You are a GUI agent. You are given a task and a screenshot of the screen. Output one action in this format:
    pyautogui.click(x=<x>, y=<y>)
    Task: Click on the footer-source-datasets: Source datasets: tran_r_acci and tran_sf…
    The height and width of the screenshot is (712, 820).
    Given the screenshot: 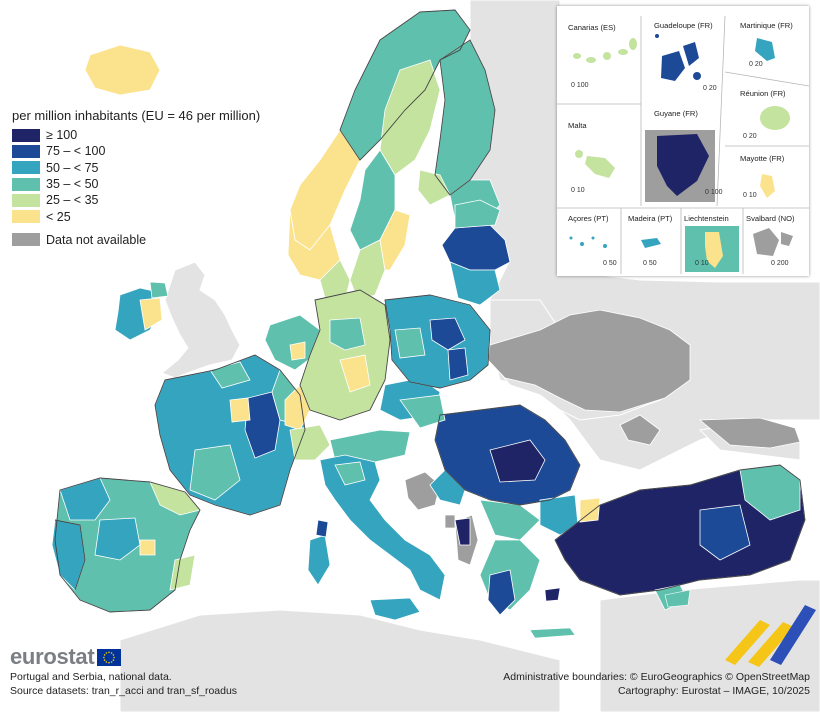 What is the action you would take?
    pyautogui.click(x=124, y=691)
    